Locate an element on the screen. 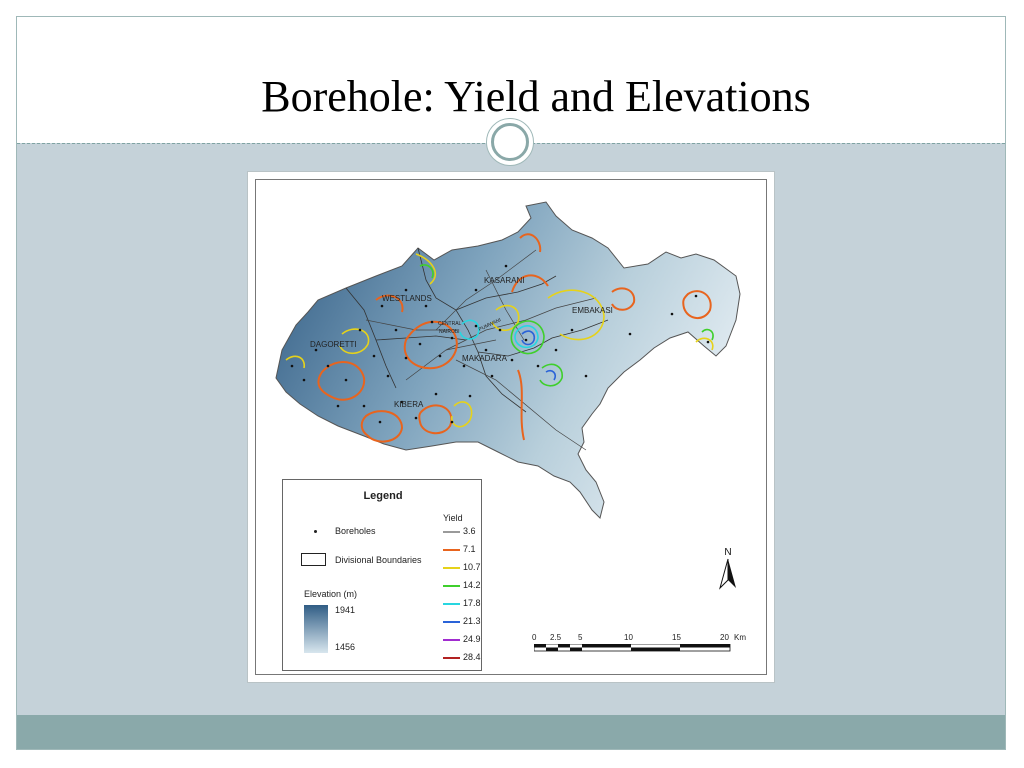 Image resolution: width=1024 pixels, height=768 pixels. division-label-central: CENTRAL is located at coordinates (450, 324).